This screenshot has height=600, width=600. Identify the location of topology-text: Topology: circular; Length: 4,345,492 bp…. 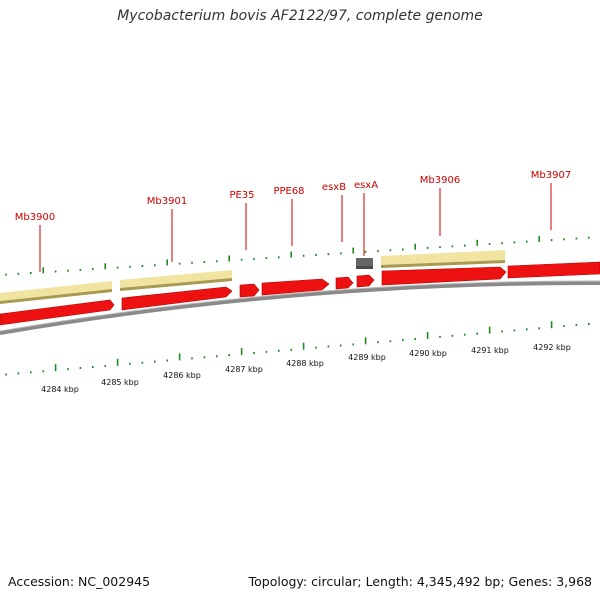
(420, 581).